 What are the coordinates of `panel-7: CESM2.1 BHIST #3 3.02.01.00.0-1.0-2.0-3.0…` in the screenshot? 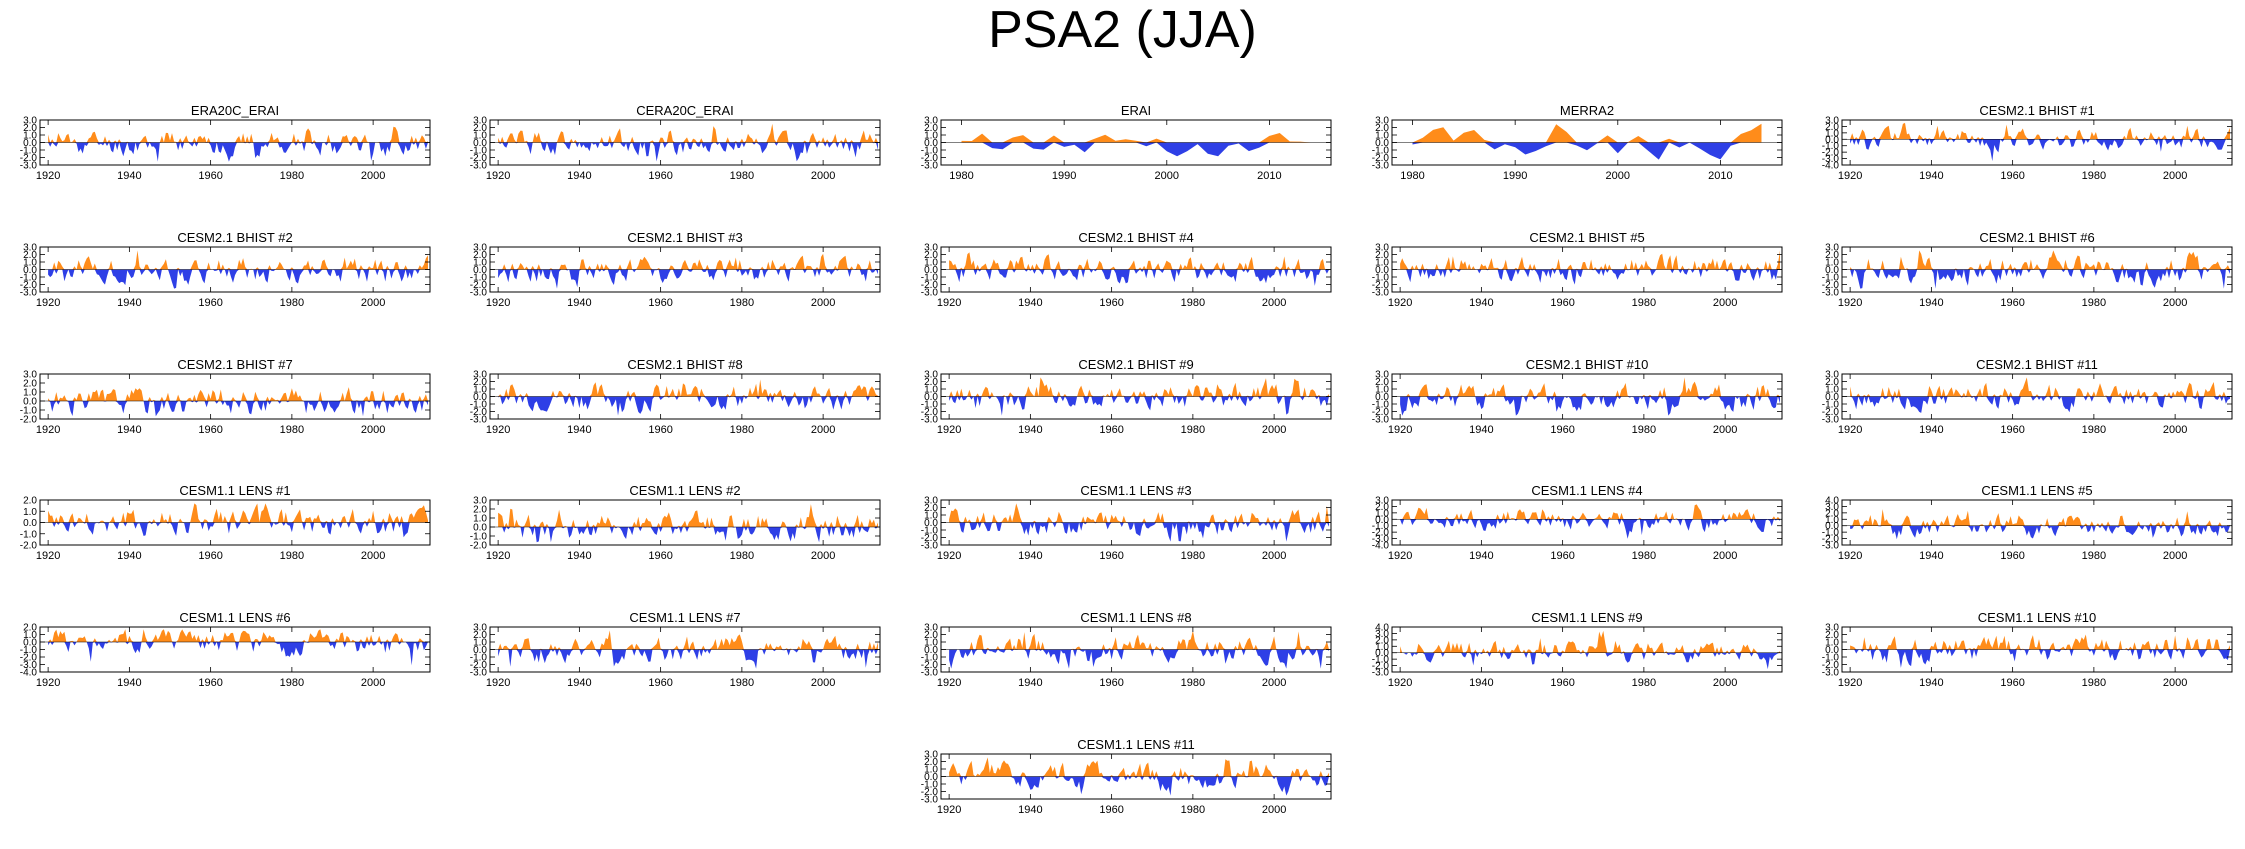 It's located at (675, 269).